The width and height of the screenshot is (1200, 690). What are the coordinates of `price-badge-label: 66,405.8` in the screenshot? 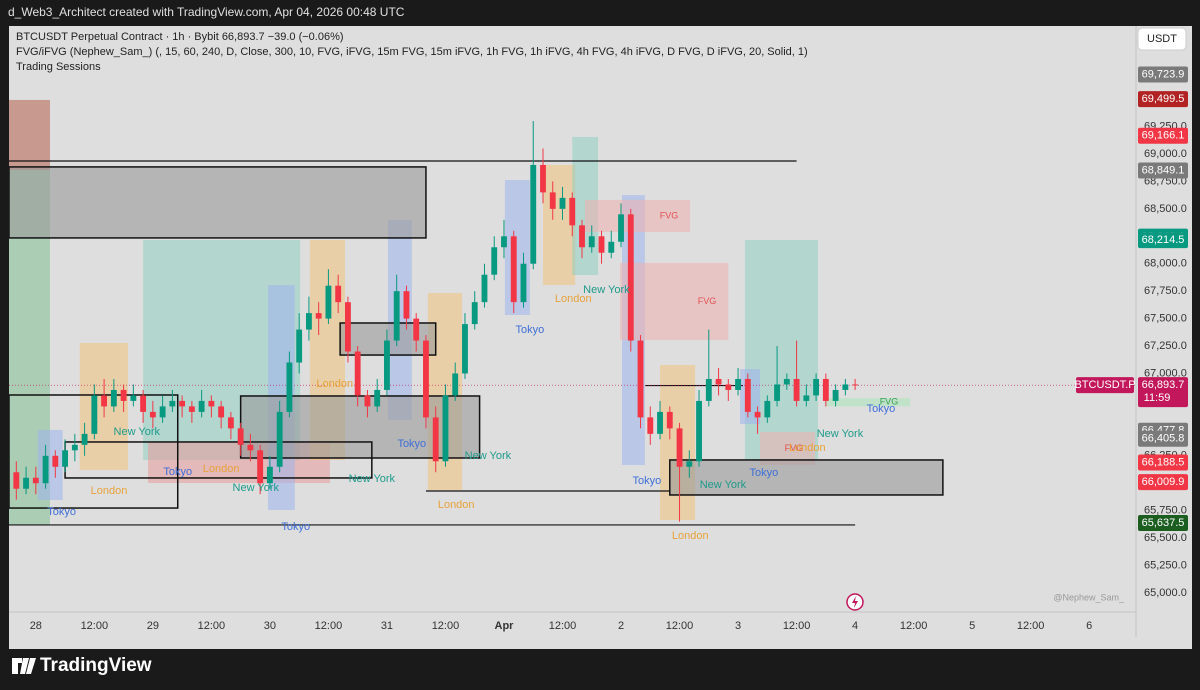 It's located at (1163, 439).